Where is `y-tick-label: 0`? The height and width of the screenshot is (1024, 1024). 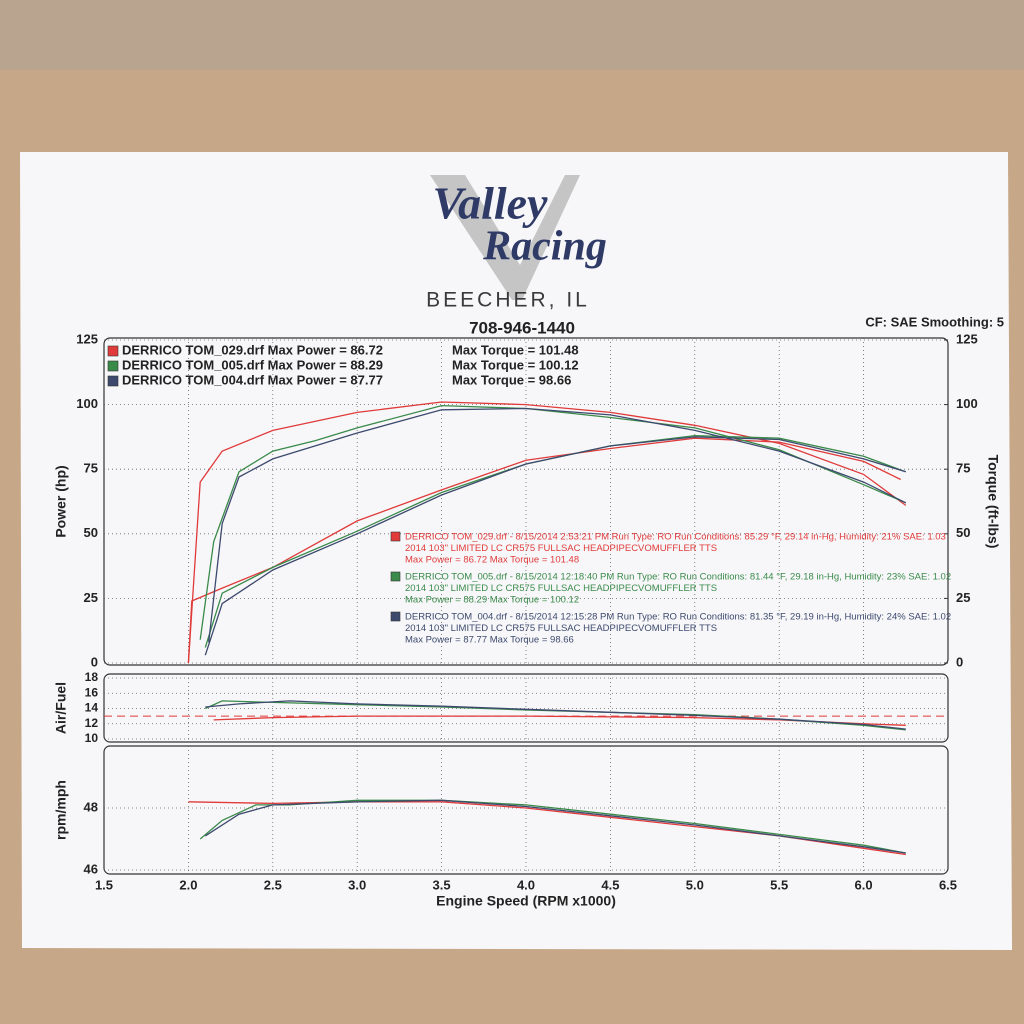 y-tick-label: 0 is located at coordinates (94, 661).